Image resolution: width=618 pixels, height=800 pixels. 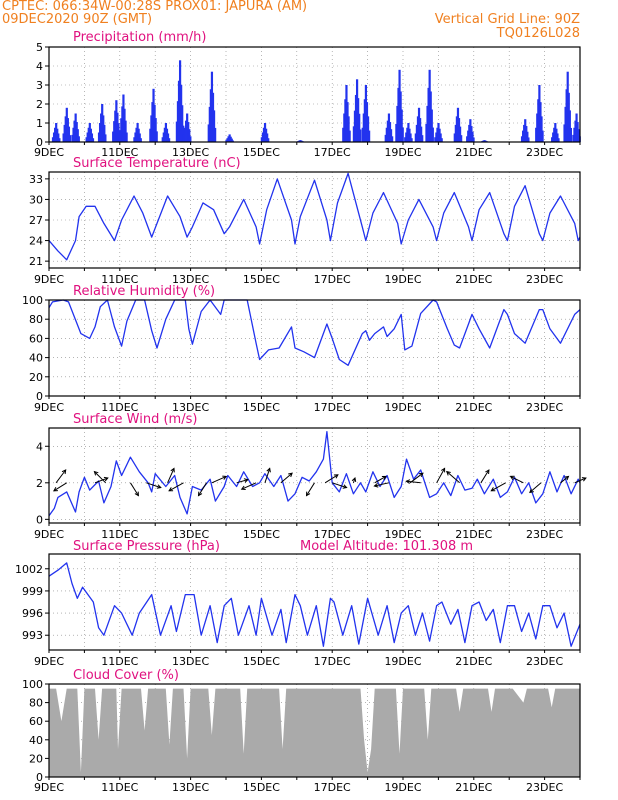 I want to click on precipitation-ytick-label: 1, so click(x=39, y=123).